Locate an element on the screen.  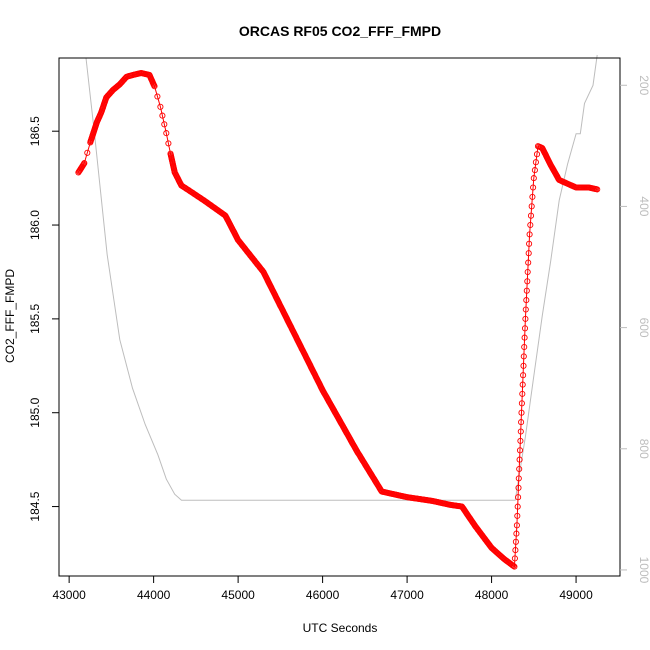
y-tick-label: 186.5 is located at coordinates (35, 131).